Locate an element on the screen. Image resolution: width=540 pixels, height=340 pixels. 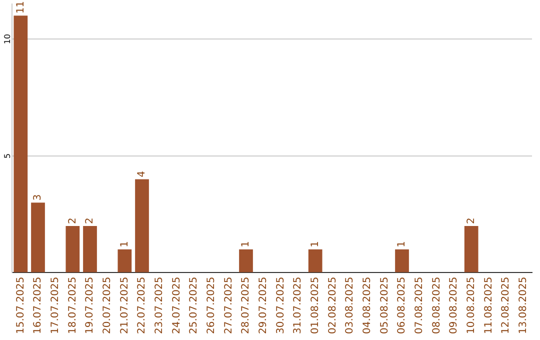
data-label: 3 is located at coordinates (38, 197).